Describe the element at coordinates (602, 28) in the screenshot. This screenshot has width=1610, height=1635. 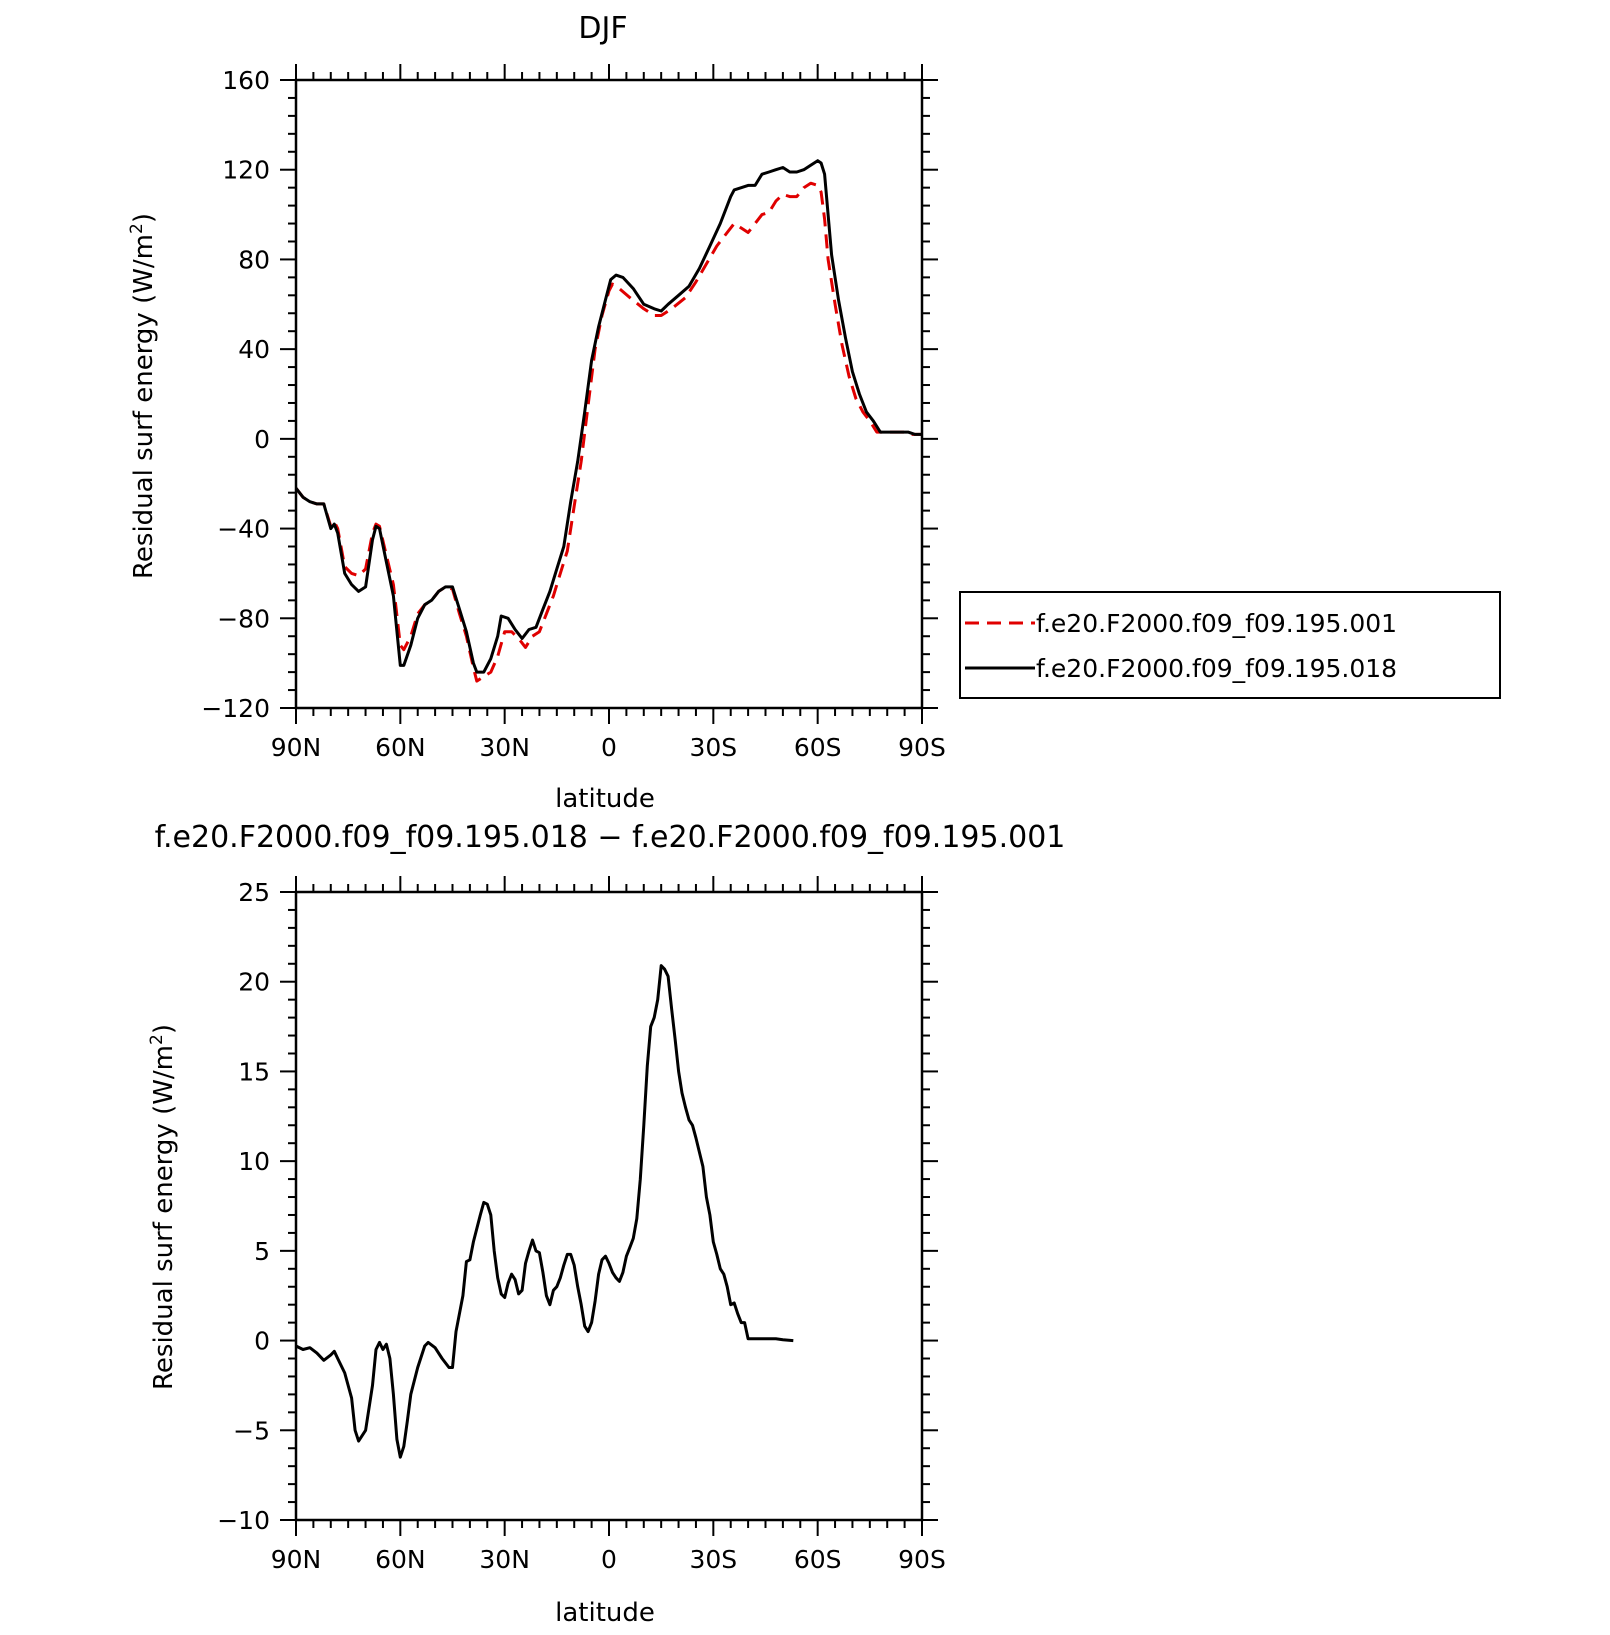
I see `chart-title: DJF` at that location.